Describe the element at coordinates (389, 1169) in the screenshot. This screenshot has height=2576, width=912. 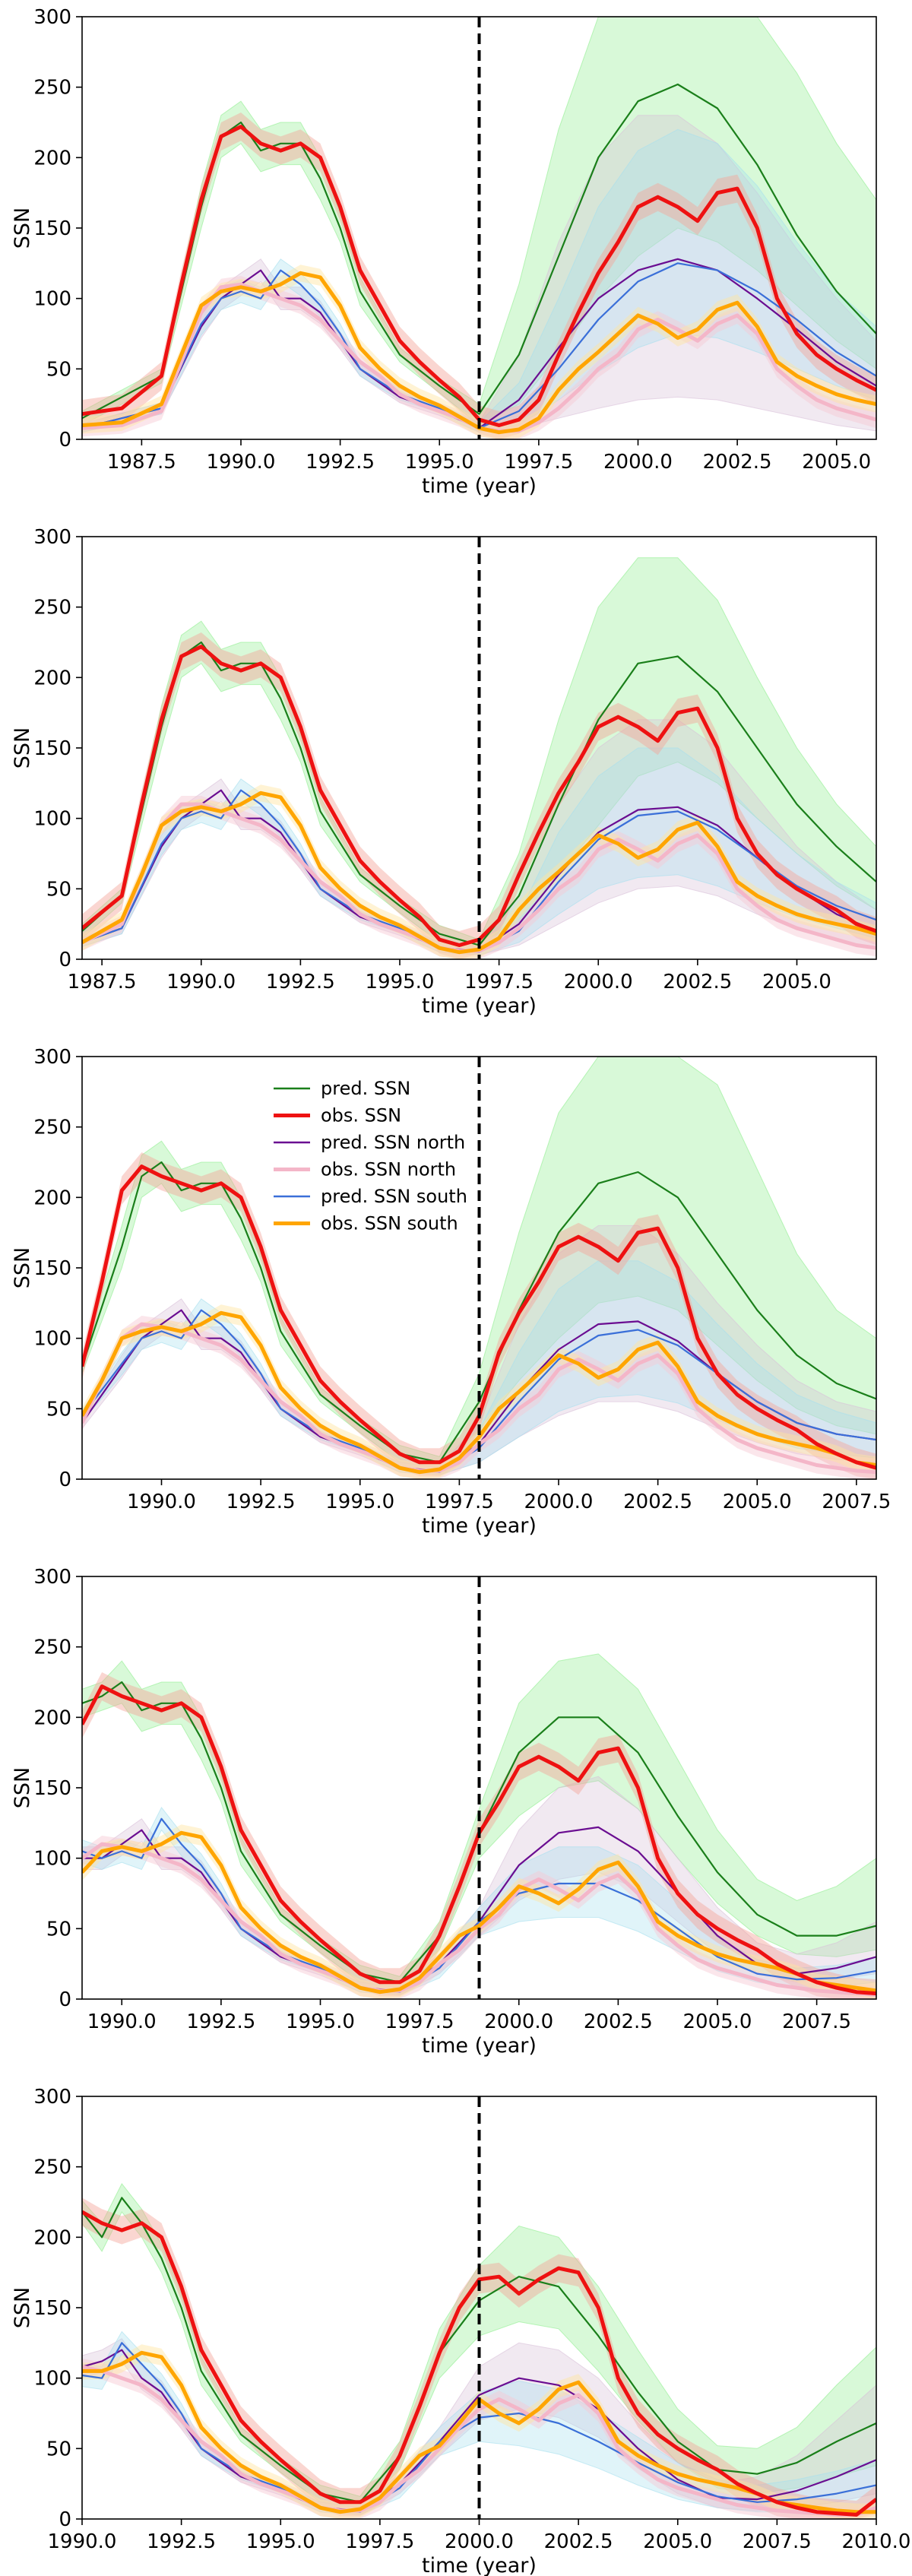
I see `legend-label-obs-north: obs. SSN north` at that location.